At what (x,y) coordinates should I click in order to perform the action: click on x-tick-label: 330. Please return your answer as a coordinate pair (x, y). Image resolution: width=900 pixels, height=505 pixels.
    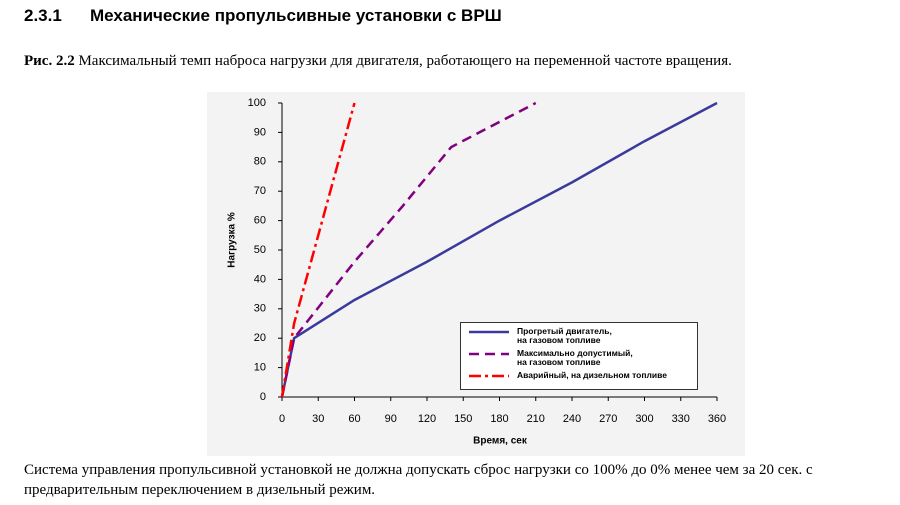
    Looking at the image, I should click on (681, 419).